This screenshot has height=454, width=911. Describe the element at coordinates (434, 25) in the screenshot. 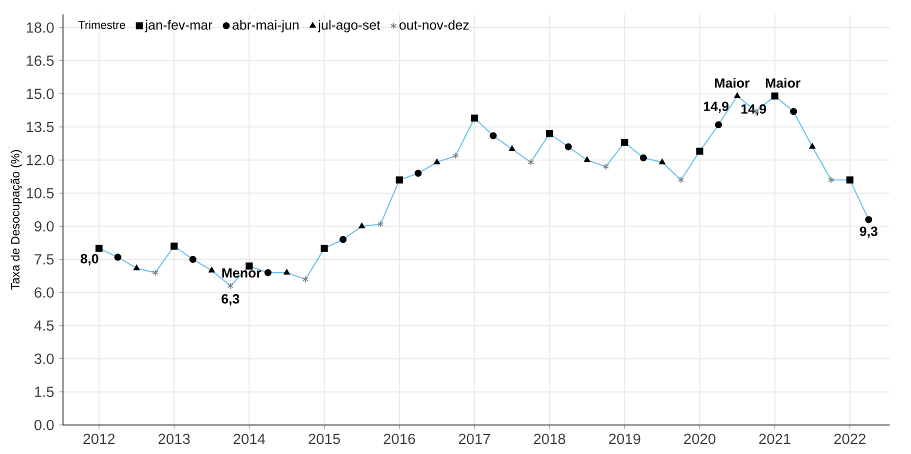

I see `legend-label: out-nov-dez` at that location.